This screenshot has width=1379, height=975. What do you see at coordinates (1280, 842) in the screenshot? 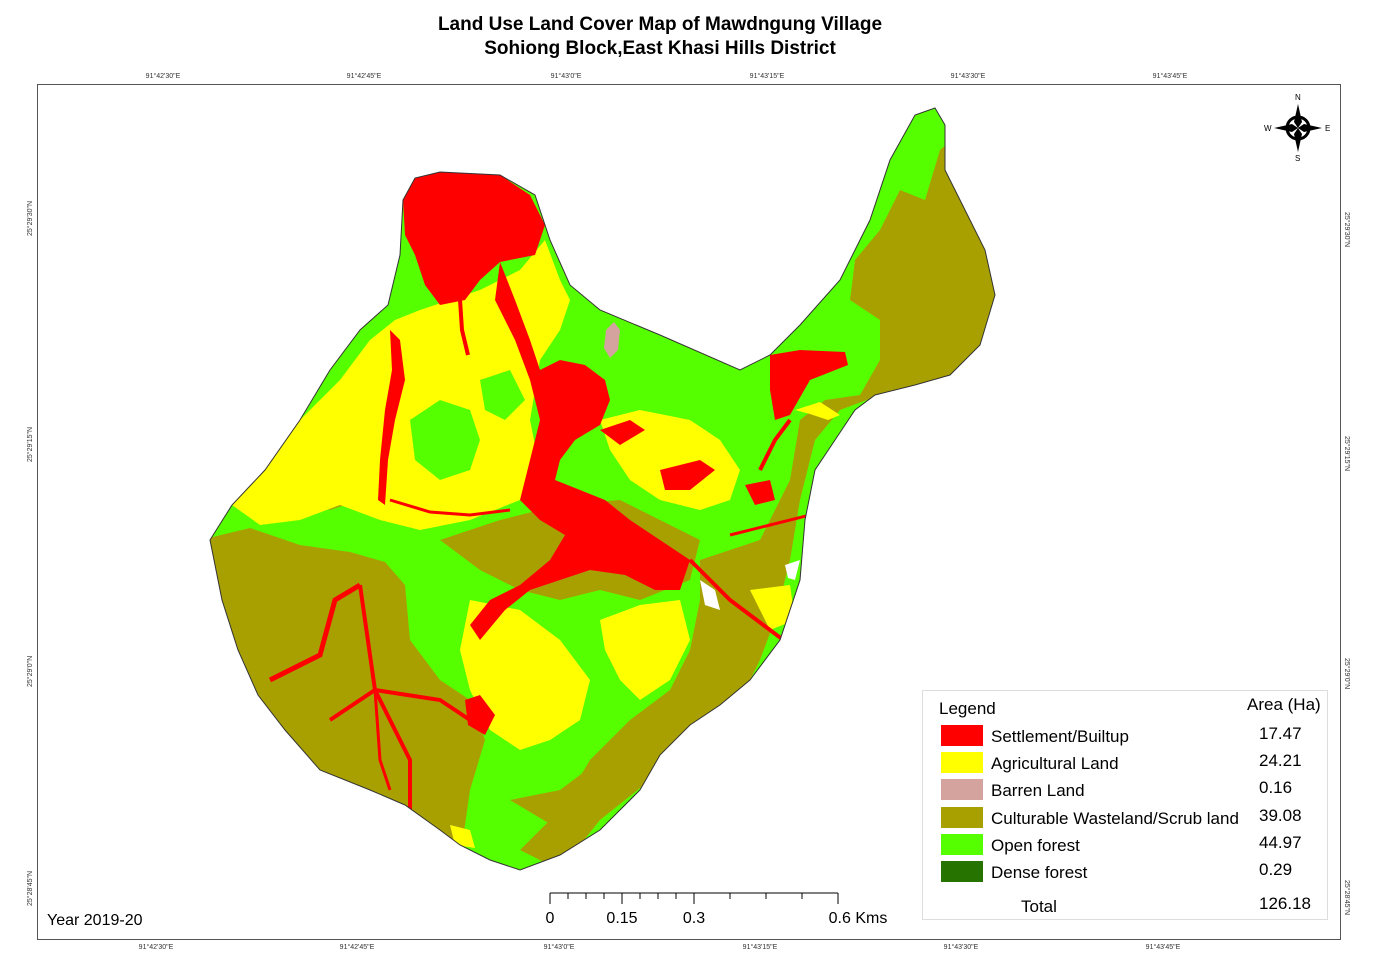
I see `legend-item-area: 44.97` at bounding box center [1280, 842].